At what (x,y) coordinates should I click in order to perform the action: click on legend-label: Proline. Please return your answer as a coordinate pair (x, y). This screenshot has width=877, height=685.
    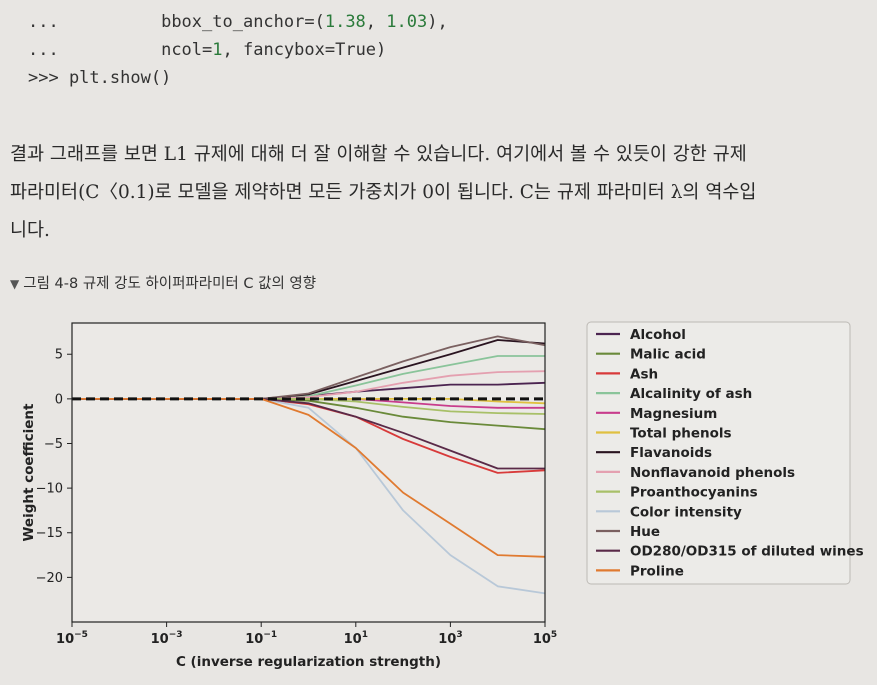
    Looking at the image, I should click on (657, 571).